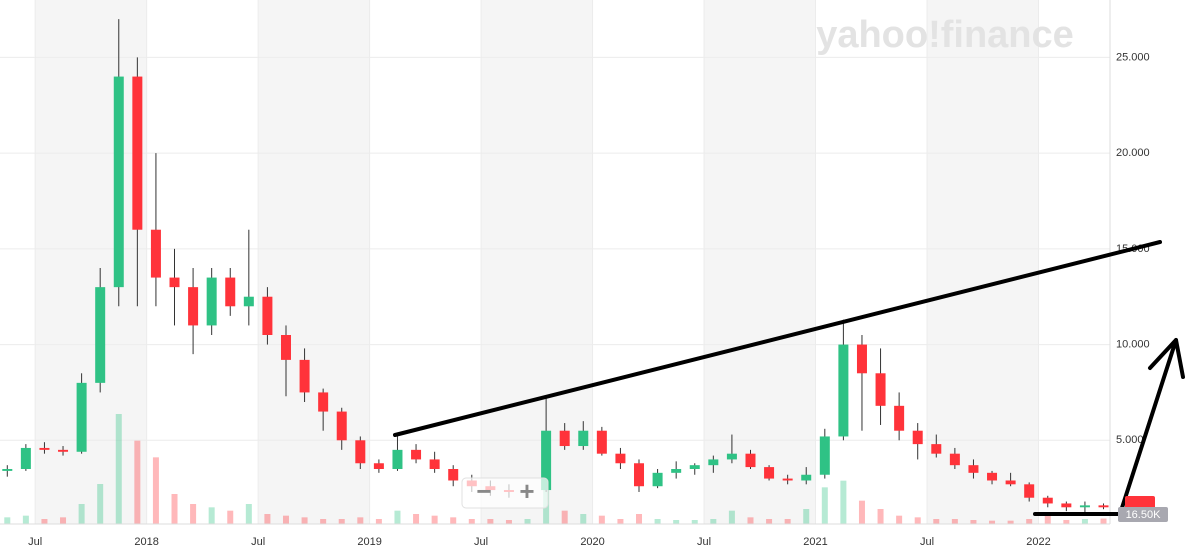 Image resolution: width=1190 pixels, height=559 pixels. What do you see at coordinates (483, 491) in the screenshot?
I see `zoom-out-button: −` at bounding box center [483, 491].